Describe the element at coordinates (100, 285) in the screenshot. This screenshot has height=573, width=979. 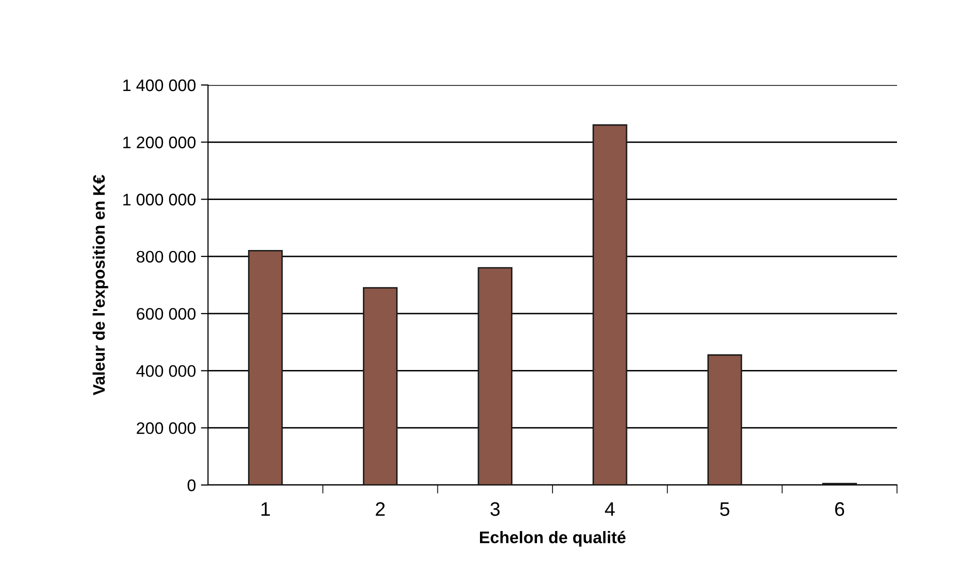
I see `y-axis-title: Valeur de l'exposition en K€` at that location.